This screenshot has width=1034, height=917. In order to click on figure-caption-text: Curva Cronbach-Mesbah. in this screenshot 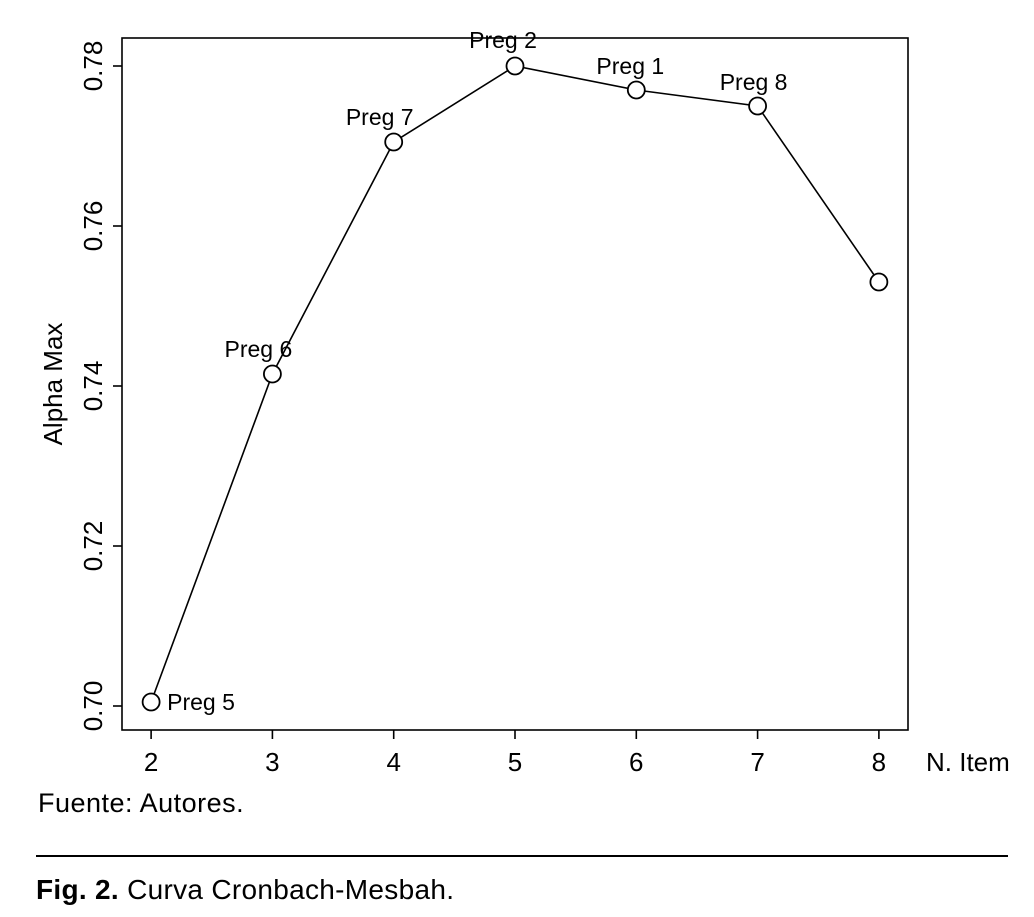, I will do `click(287, 889)`.